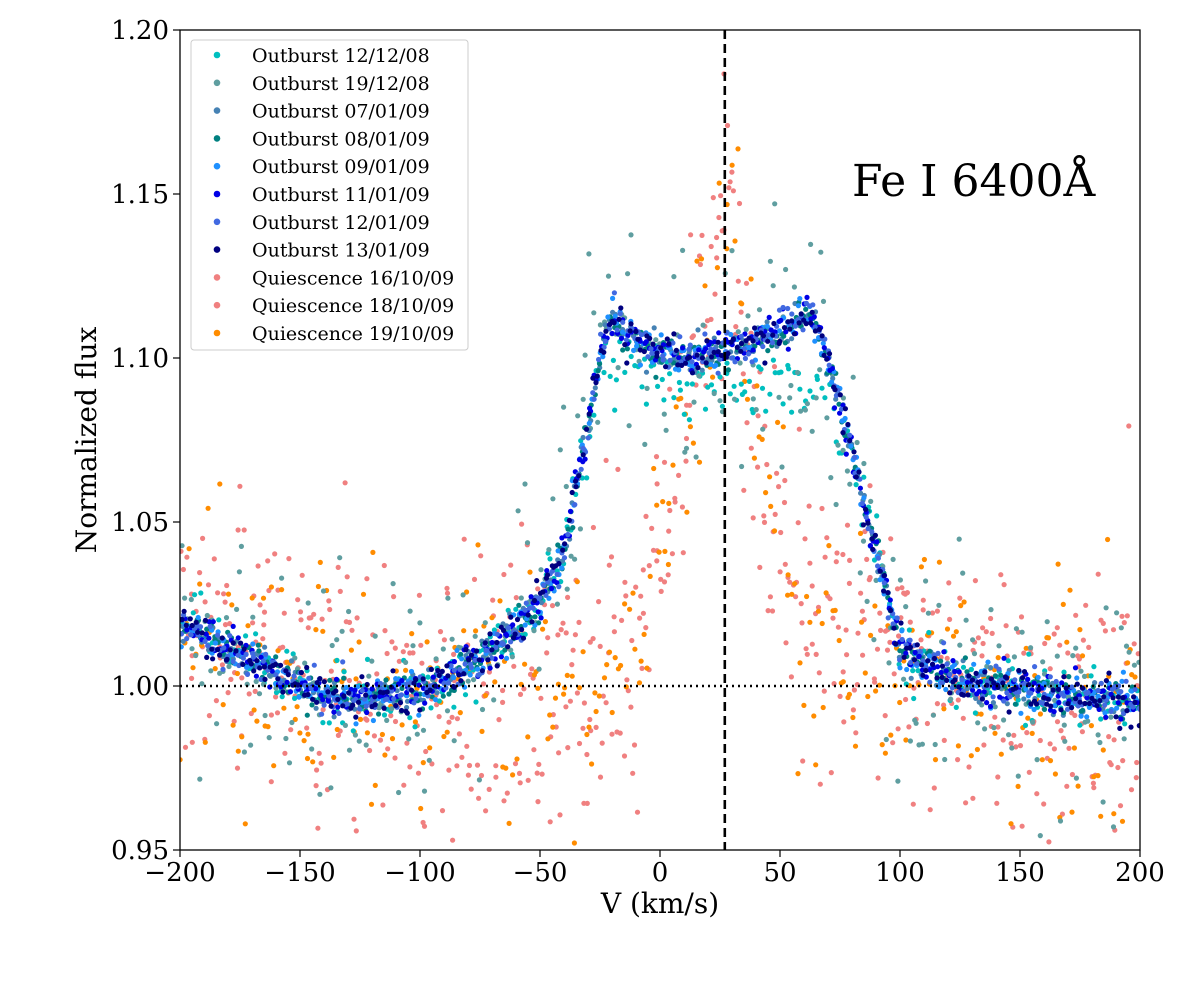  I want to click on legend-frame, so click(329, 195).